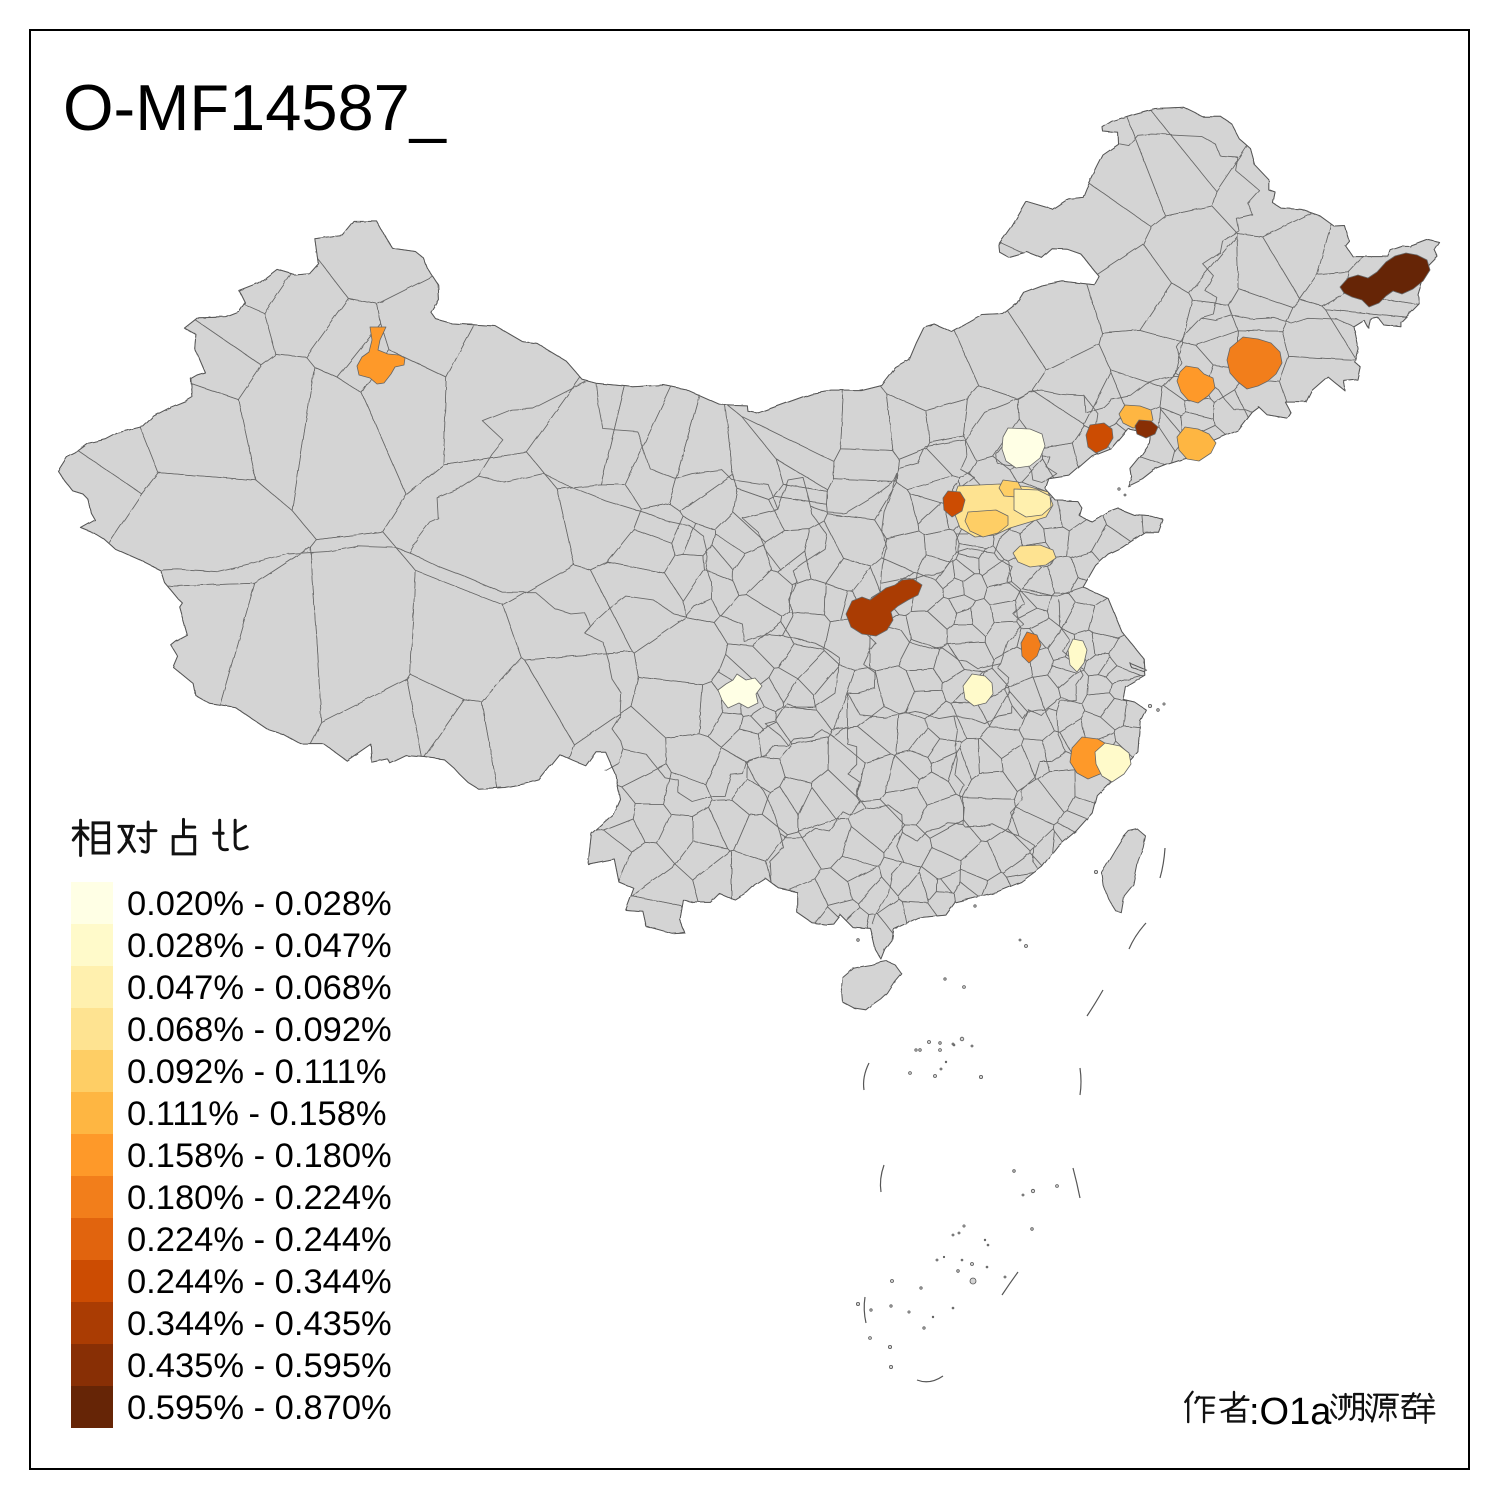  Describe the element at coordinates (259, 1156) in the screenshot. I see `svg-text: 0.158% - 0.180%` at that location.